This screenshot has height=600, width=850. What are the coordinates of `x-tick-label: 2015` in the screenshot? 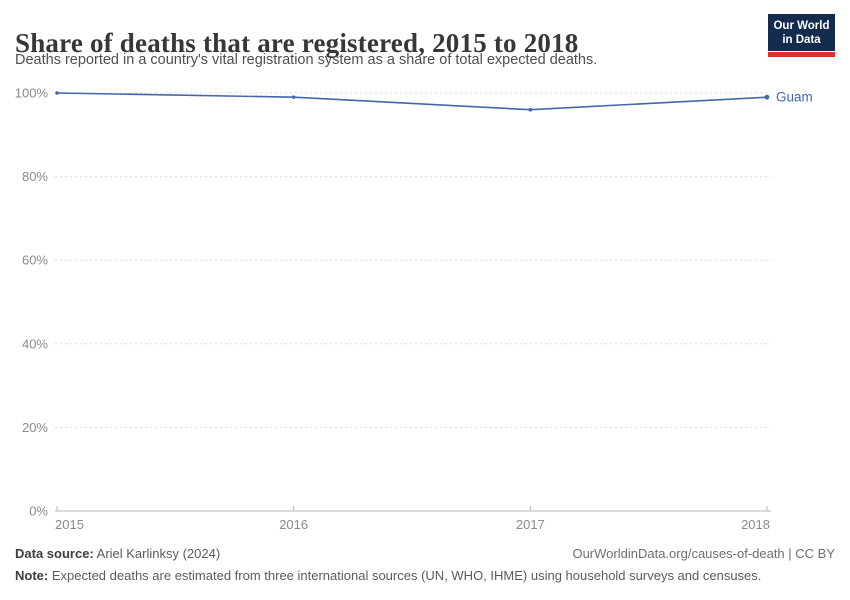 It's located at (69, 524).